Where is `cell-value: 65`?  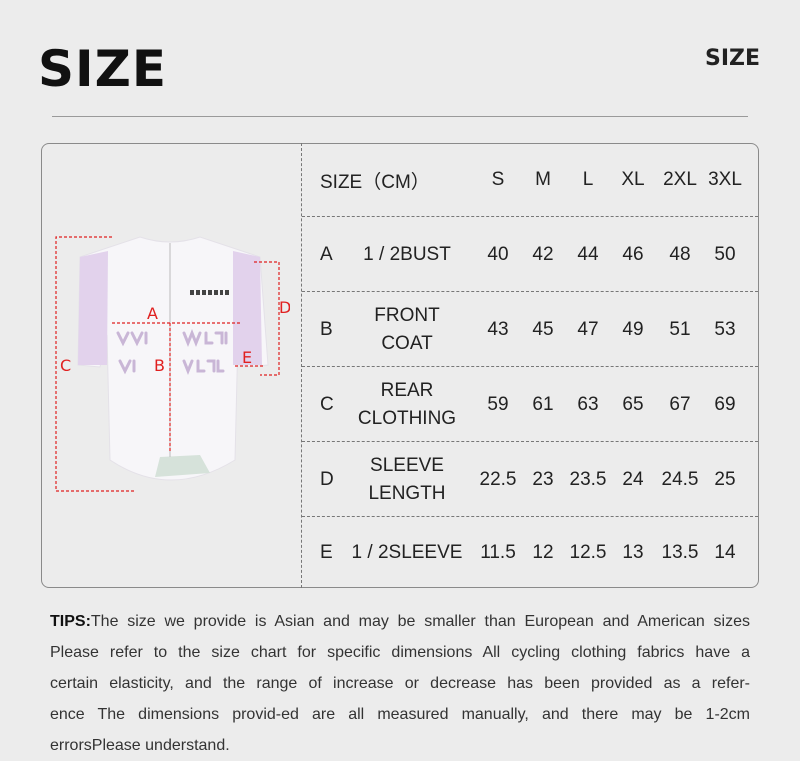 cell-value: 65 is located at coordinates (633, 404).